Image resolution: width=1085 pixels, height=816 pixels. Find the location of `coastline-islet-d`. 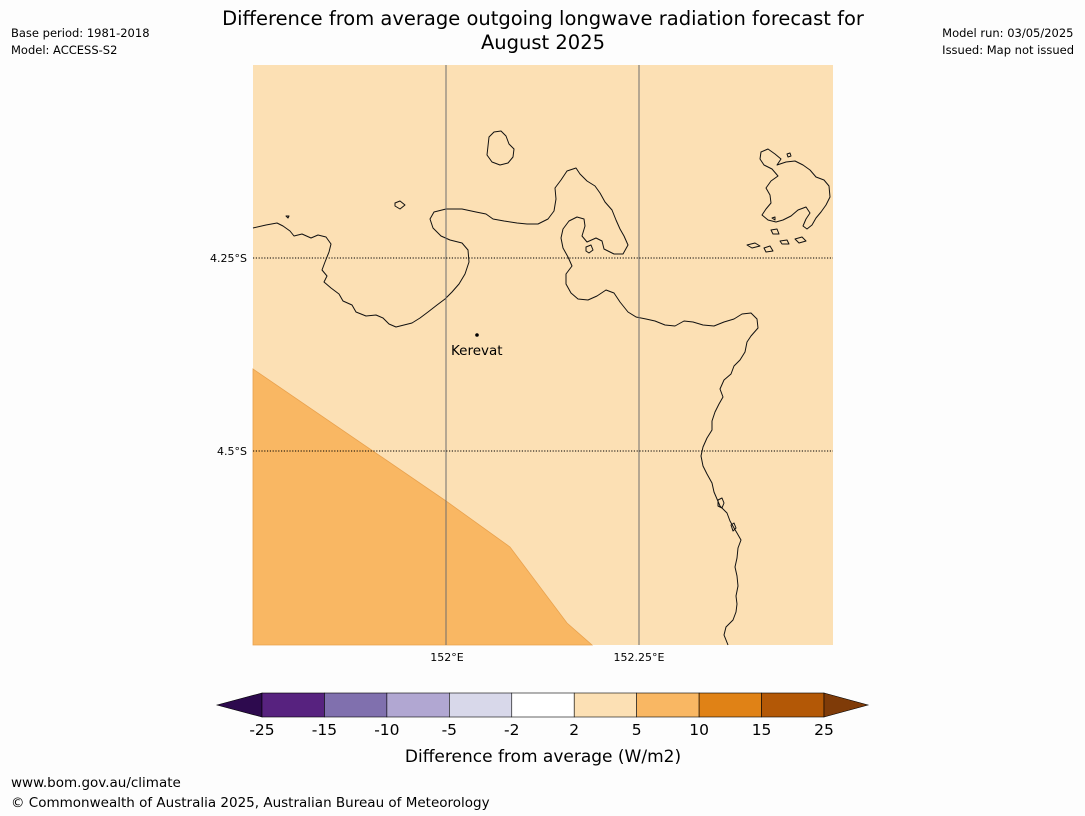

coastline-islet-d is located at coordinates (753, 245).